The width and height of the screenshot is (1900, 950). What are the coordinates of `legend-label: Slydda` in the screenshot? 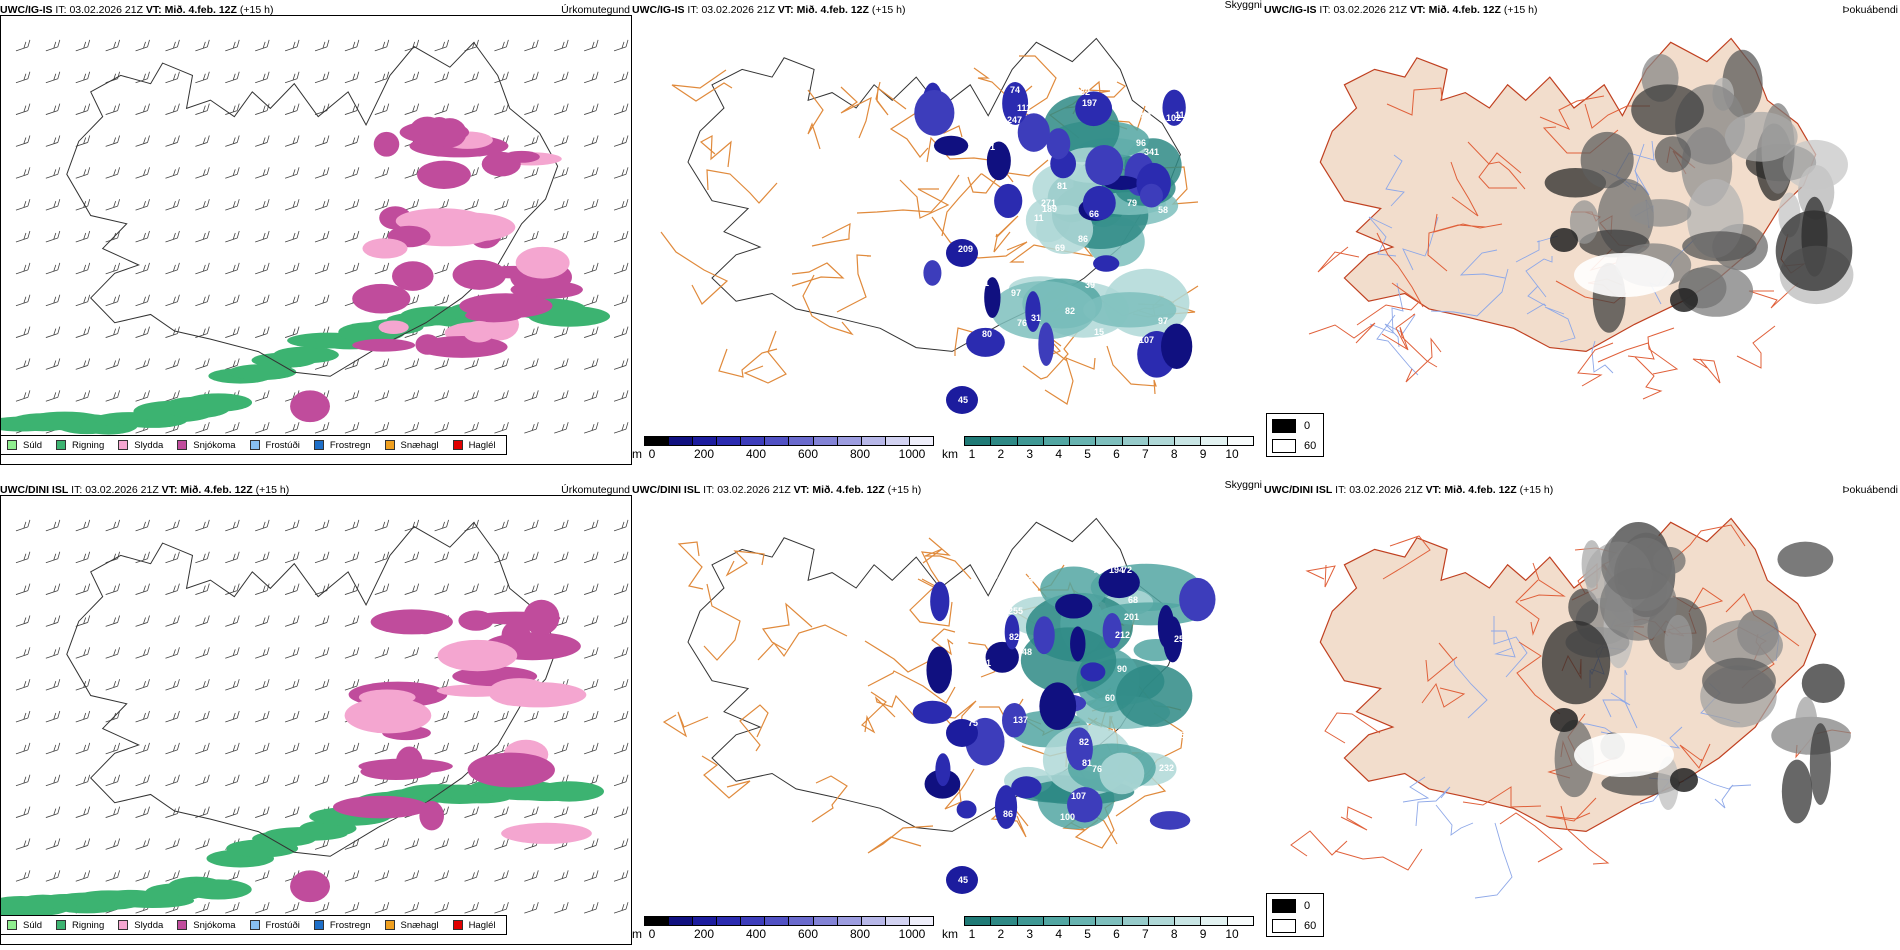 It's located at (149, 925).